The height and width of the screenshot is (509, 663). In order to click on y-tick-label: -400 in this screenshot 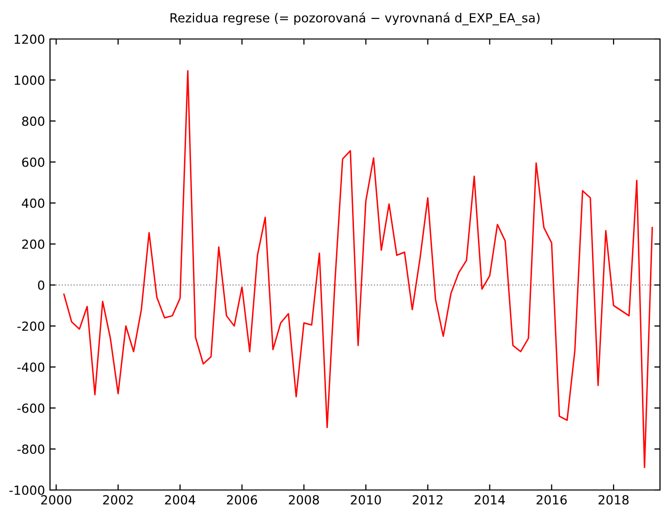, I will do `click(30, 367)`.